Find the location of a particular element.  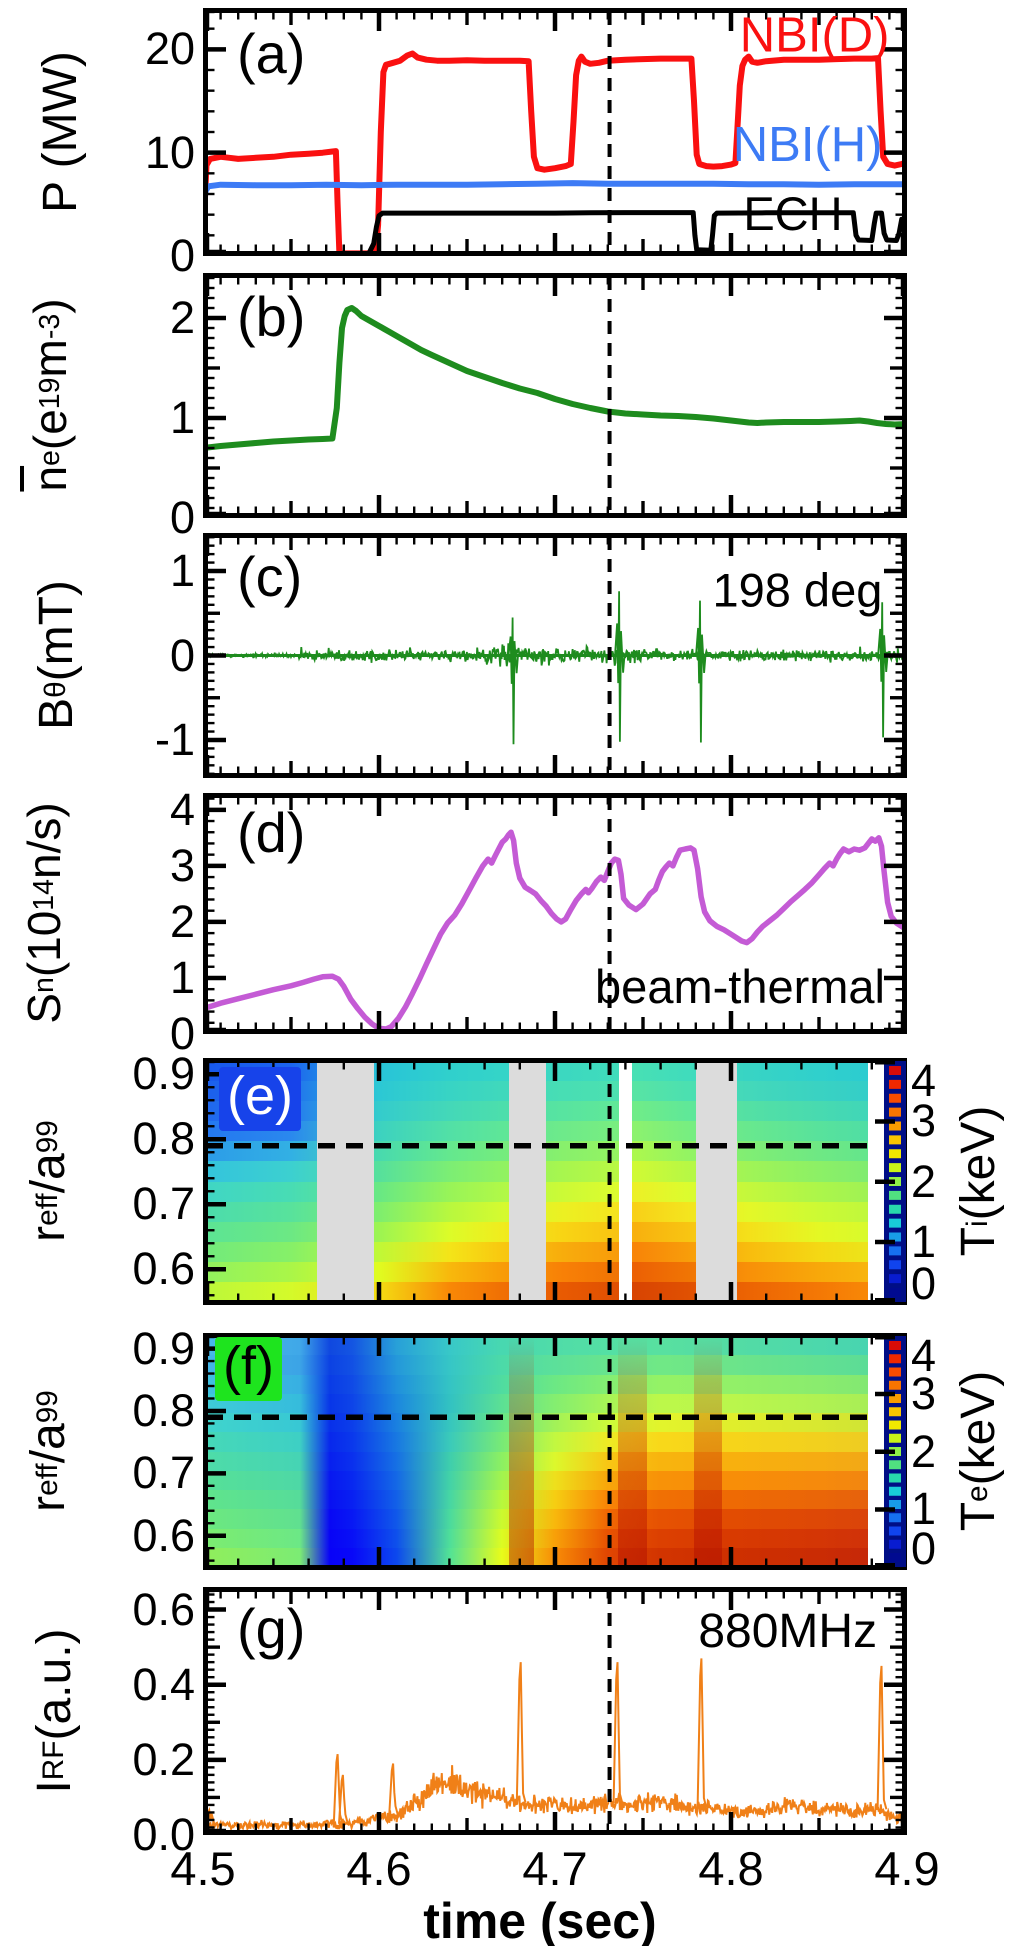

label-fragment: (mT) is located at coordinates (56, 631).